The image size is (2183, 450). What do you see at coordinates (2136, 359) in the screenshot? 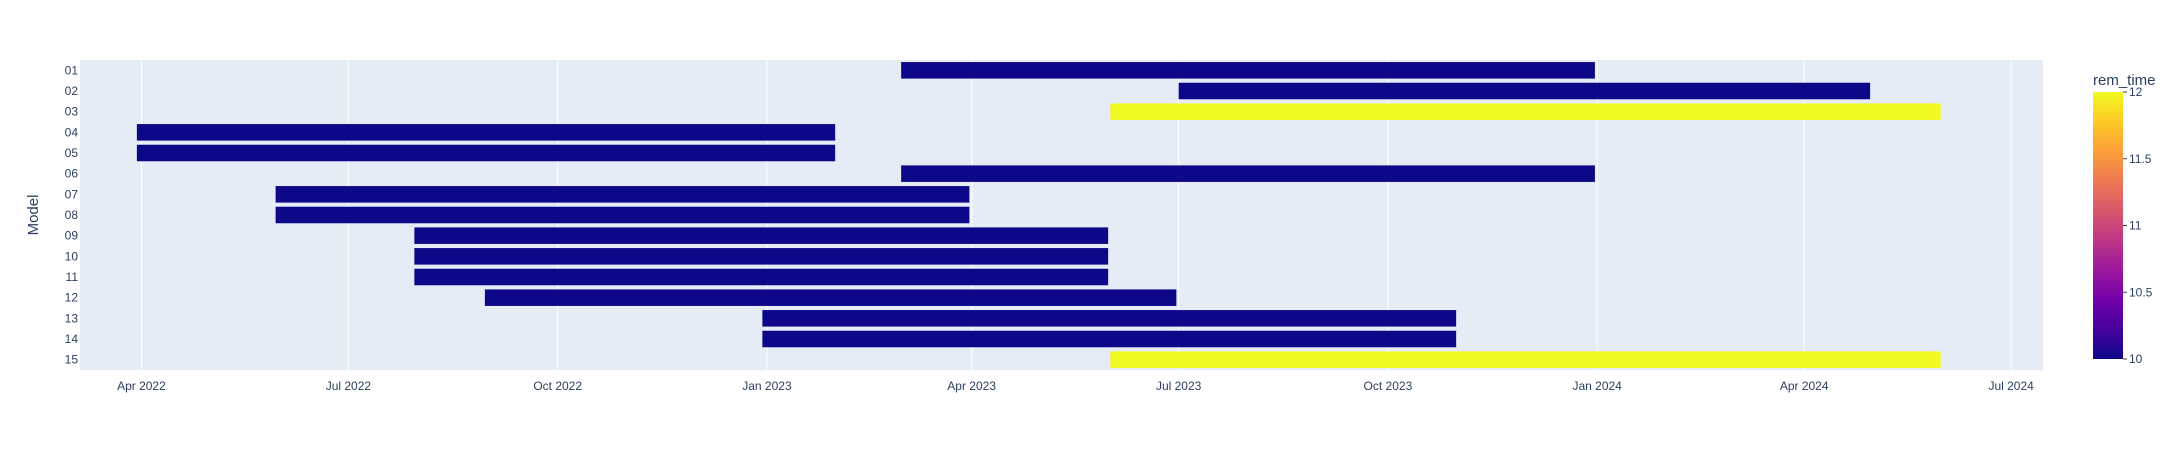
I see `colorbar-tick-label: 10` at bounding box center [2136, 359].